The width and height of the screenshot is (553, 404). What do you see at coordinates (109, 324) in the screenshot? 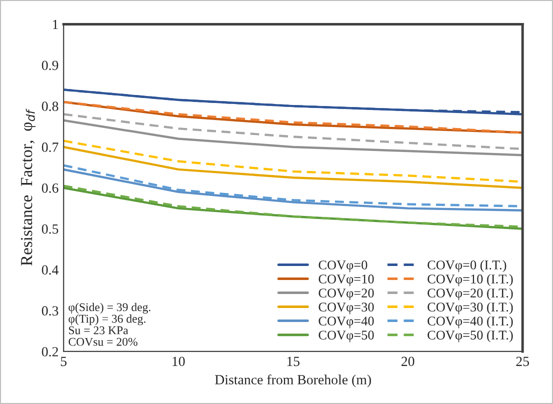
I see `annotation: φ(Side) = 39 deg. φ(Tip) = 36 deg. Su = 23 KPa COVsu = 20%` at bounding box center [109, 324].